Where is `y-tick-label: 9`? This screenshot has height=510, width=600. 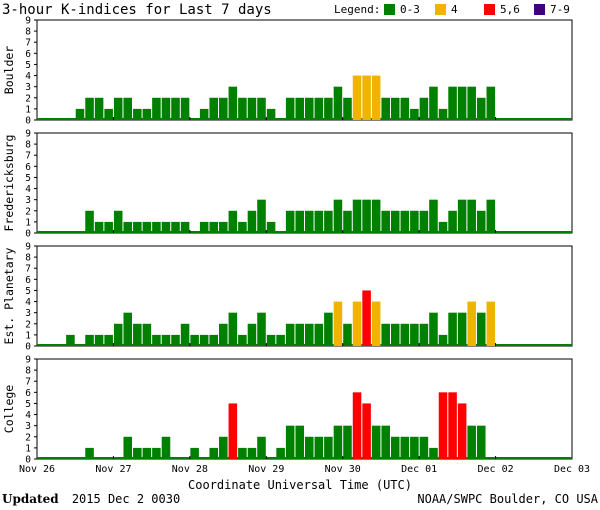
y-tick-label: 9 is located at coordinates (28, 21).